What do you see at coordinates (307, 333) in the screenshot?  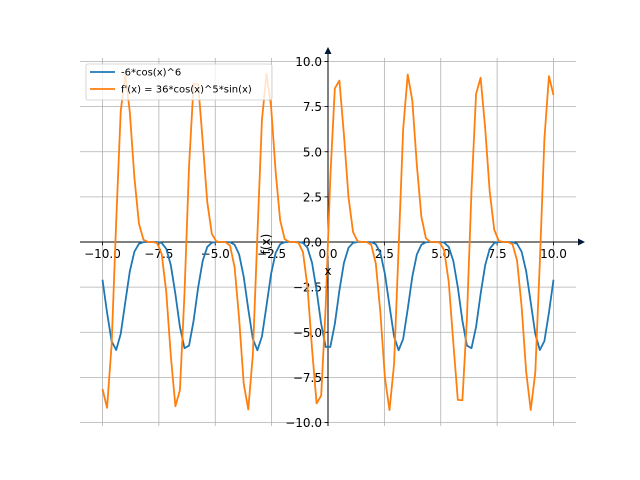 I see `y-tick-label: −5.0` at bounding box center [307, 333].